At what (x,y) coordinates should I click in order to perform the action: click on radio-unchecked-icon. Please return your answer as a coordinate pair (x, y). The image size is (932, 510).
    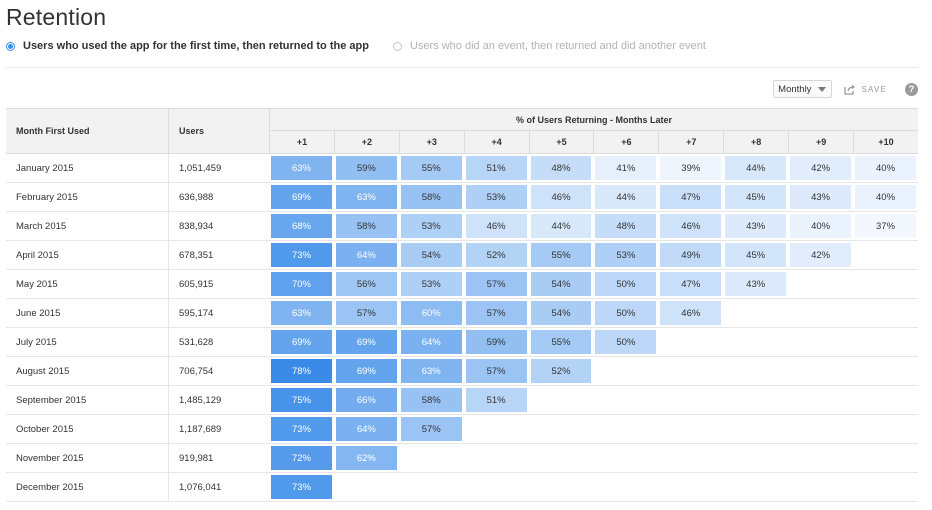
    Looking at the image, I should click on (397, 46).